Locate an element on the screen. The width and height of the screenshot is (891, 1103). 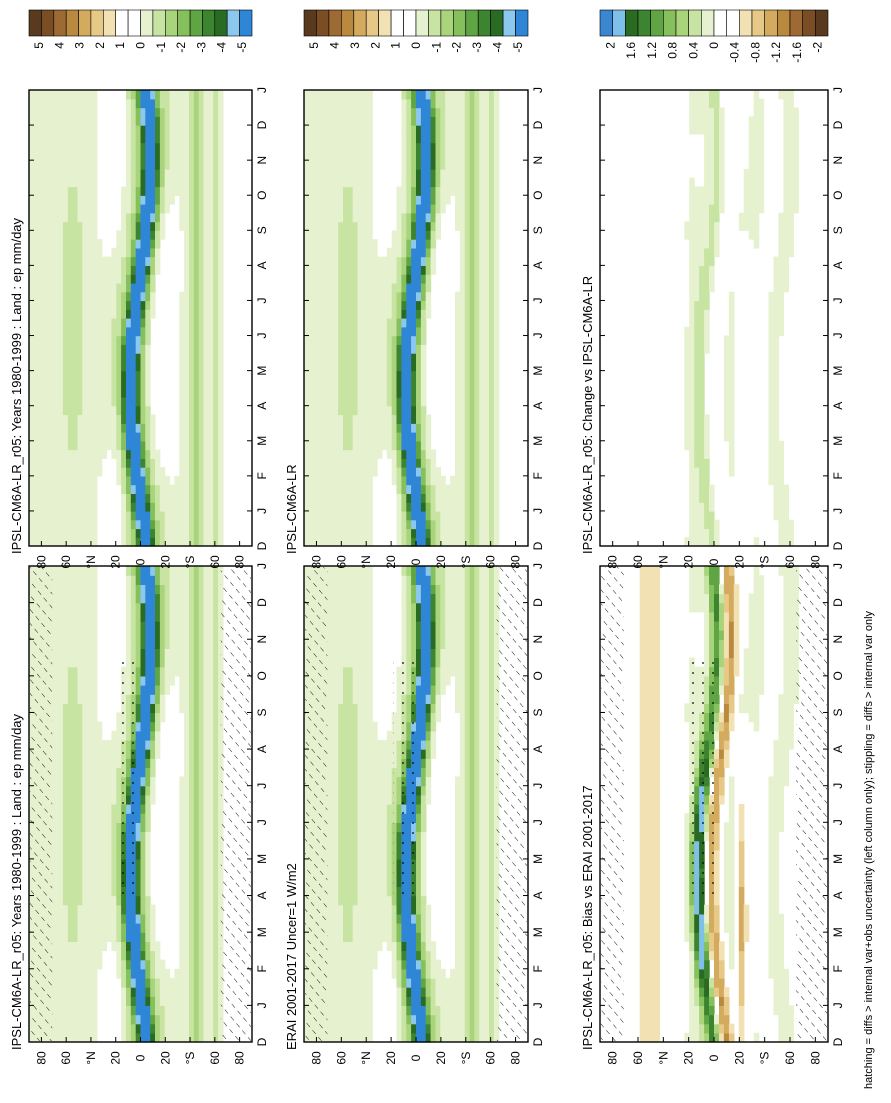
stippling is located at coordinates (129, 780).